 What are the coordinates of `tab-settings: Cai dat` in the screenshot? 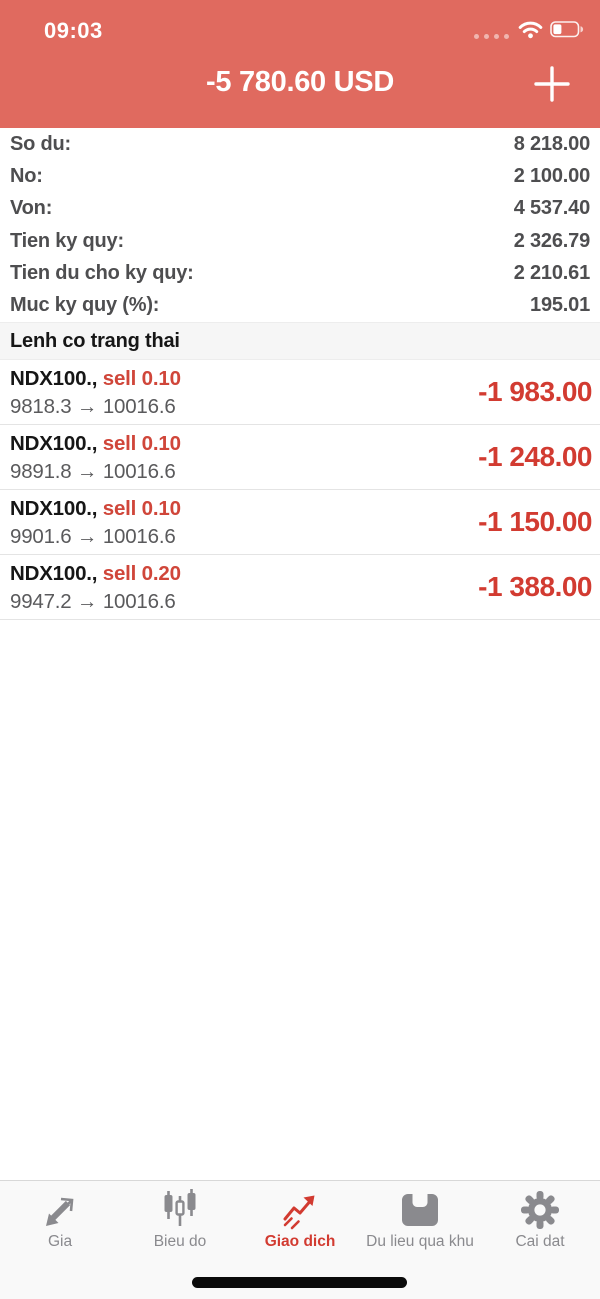 It's located at (540, 1240).